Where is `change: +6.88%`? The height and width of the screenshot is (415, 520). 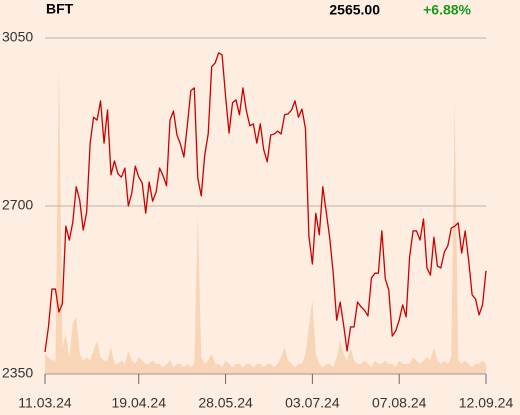 change: +6.88% is located at coordinates (447, 10).